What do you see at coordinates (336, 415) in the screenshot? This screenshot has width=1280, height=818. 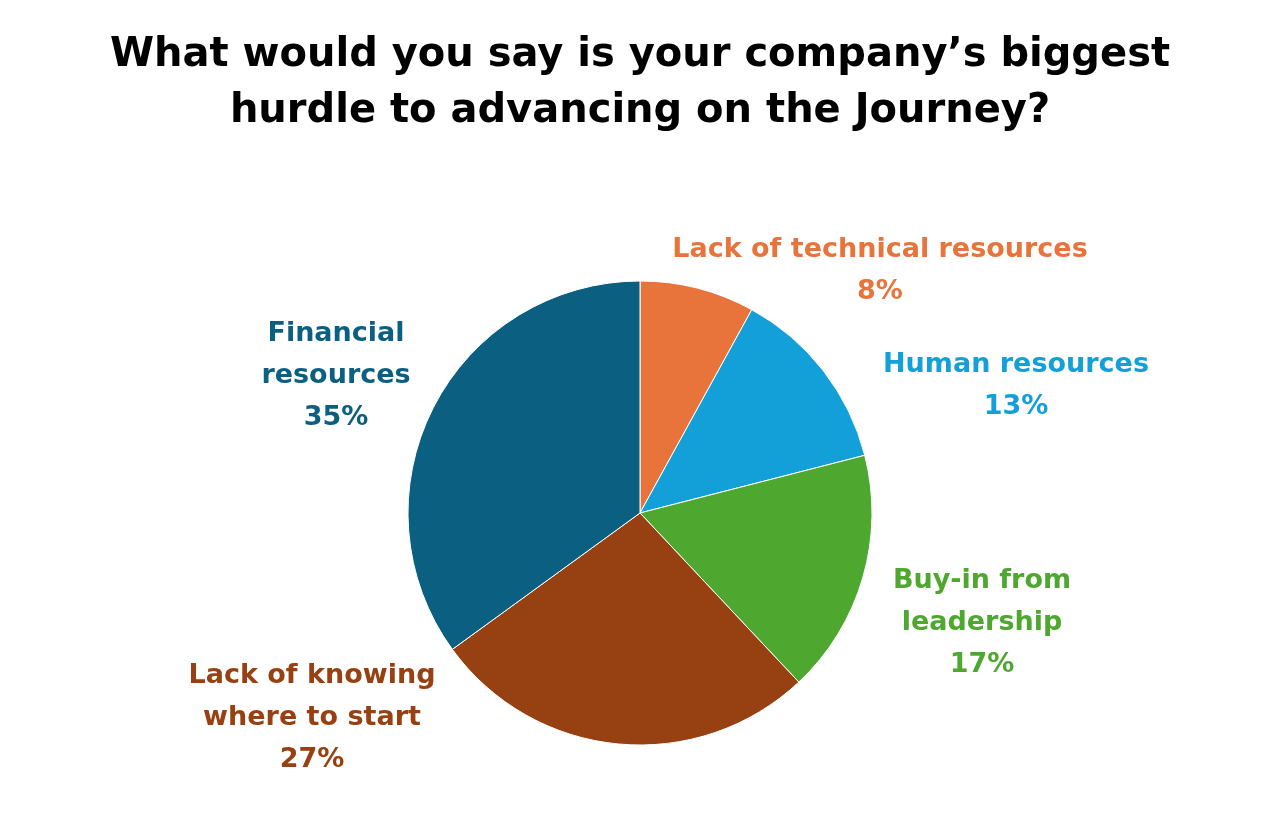 I see `data-label: 35%` at bounding box center [336, 415].